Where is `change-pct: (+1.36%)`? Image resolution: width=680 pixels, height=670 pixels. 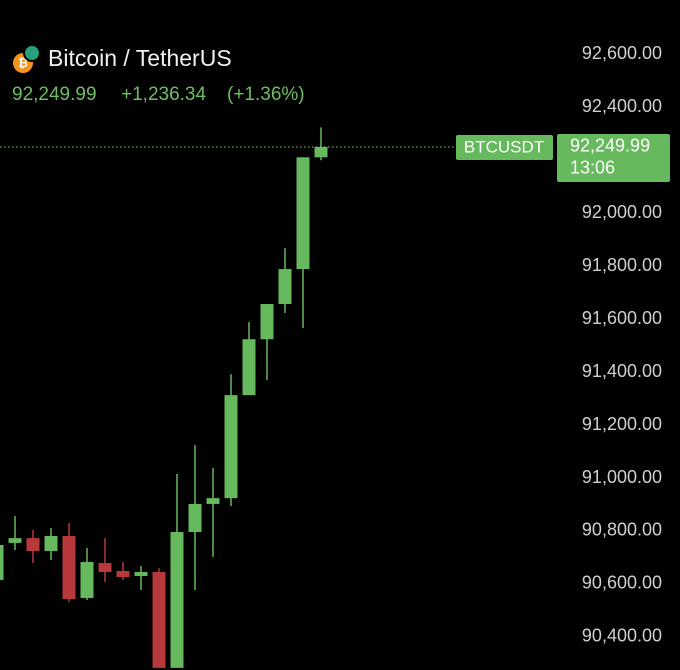 change-pct: (+1.36%) is located at coordinates (266, 94).